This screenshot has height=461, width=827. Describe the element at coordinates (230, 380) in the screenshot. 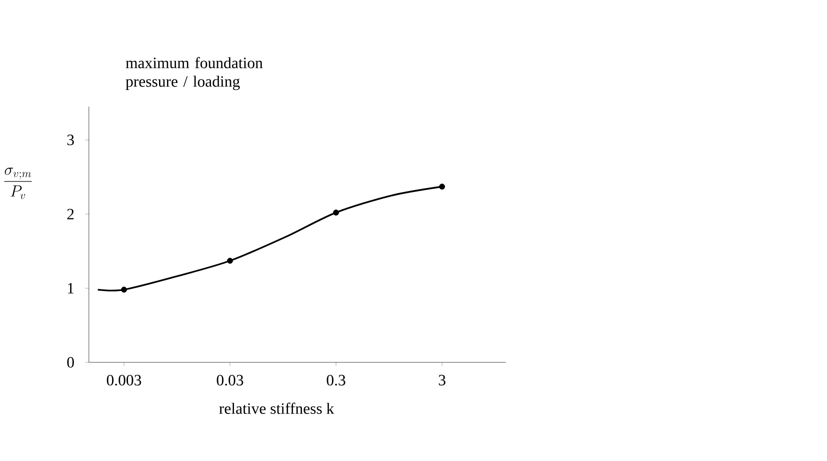

I see `x-tick-label: 0.03` at that location.